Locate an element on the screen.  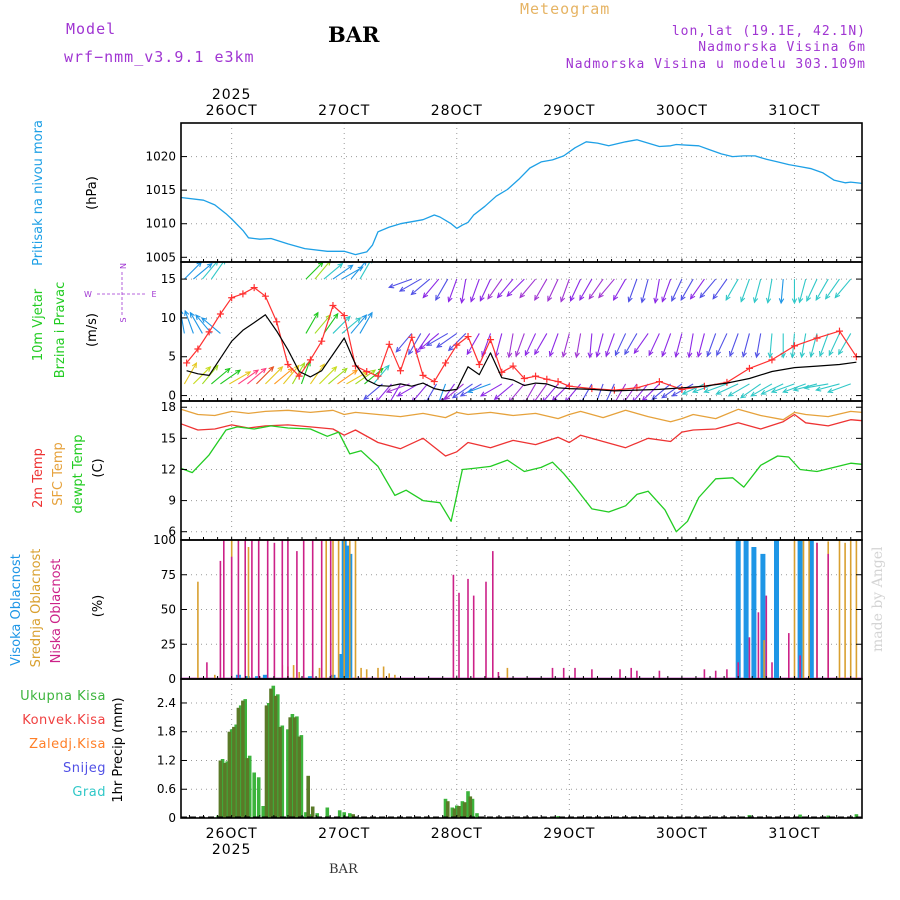
temp-line-dewpt-temp is located at coordinates (521, 479).